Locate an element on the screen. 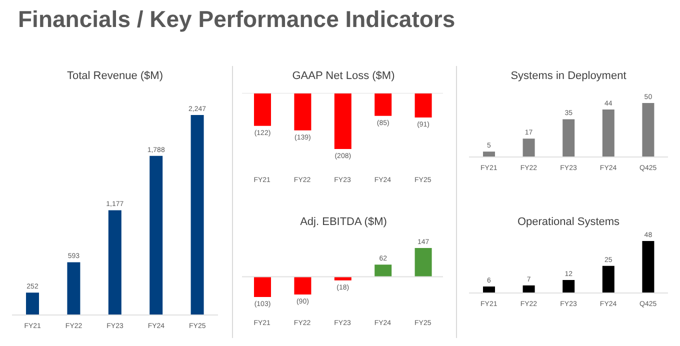 The width and height of the screenshot is (680, 346). chart-title: Operational Systems is located at coordinates (568, 222).